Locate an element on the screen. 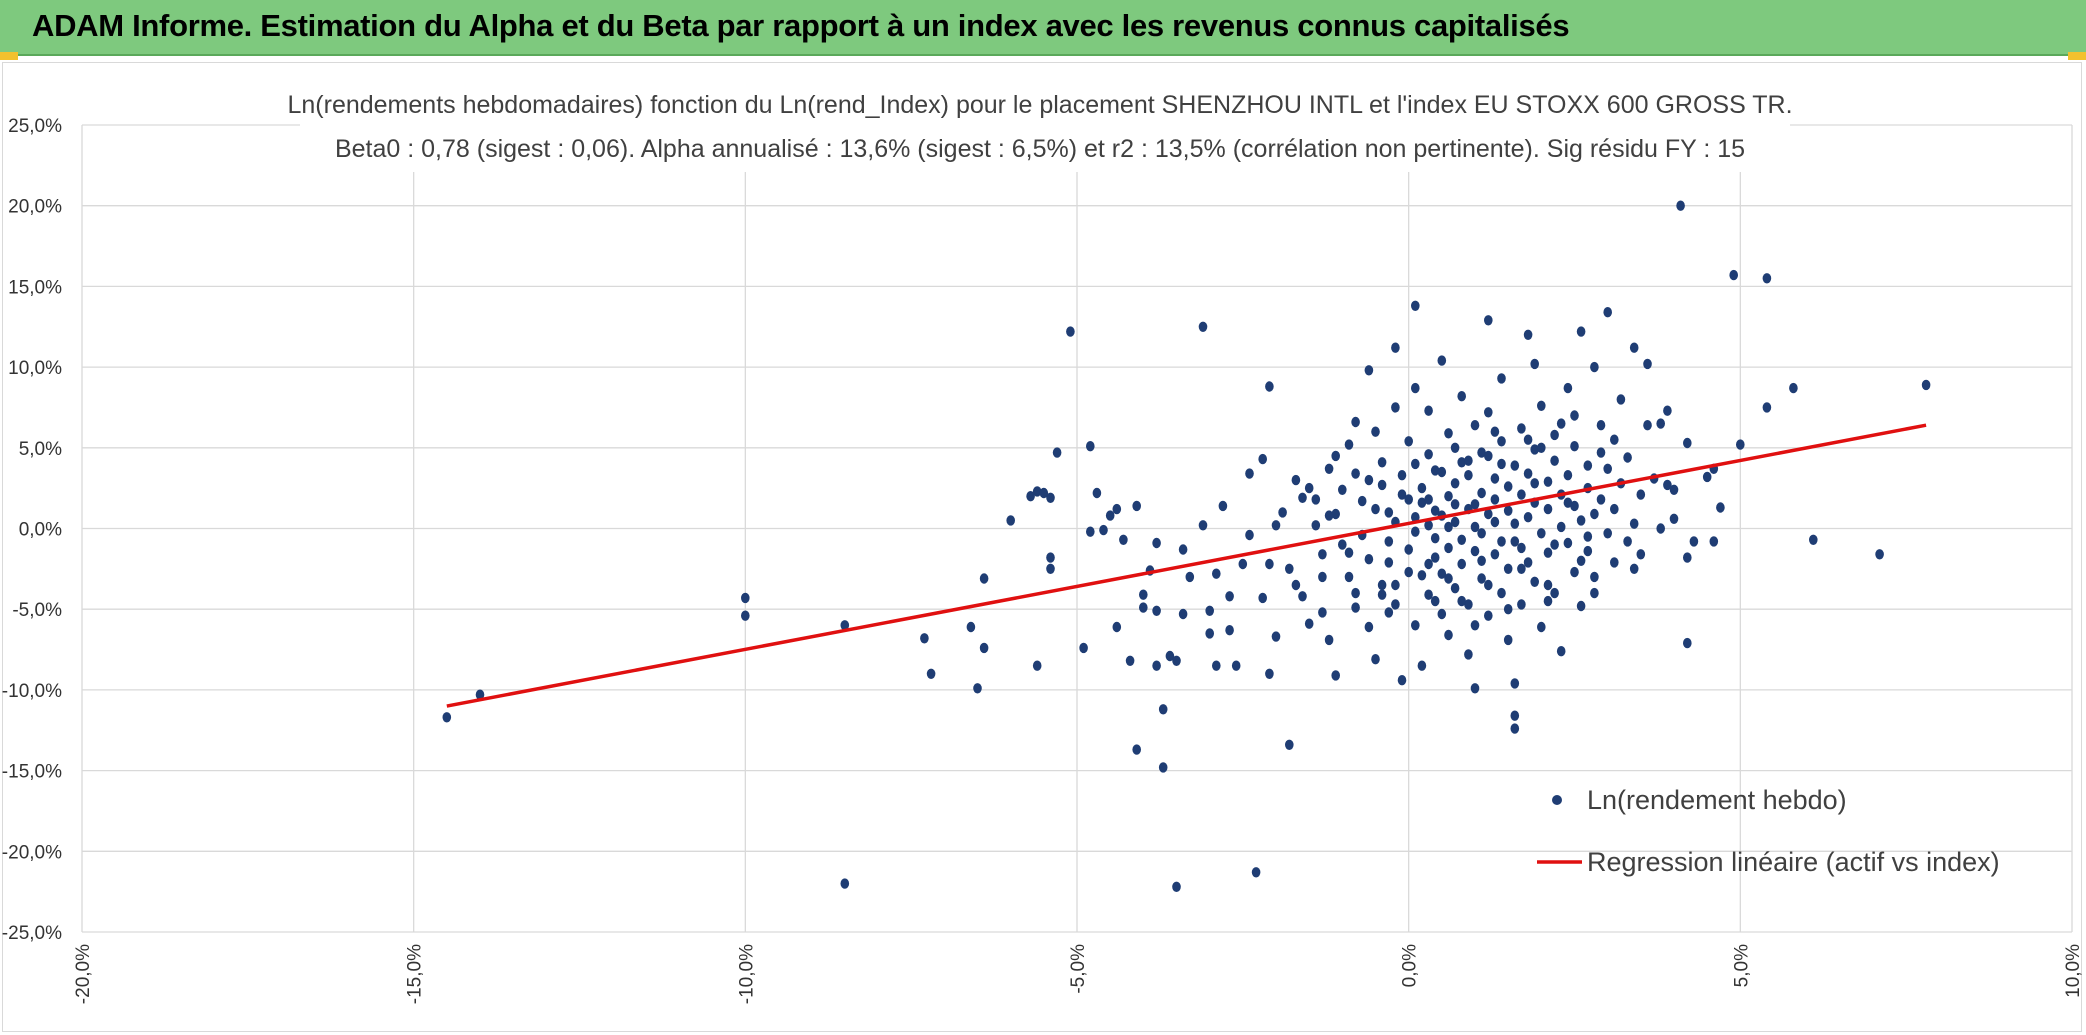  x-tick-label: -5,0% is located at coordinates (1078, 969).